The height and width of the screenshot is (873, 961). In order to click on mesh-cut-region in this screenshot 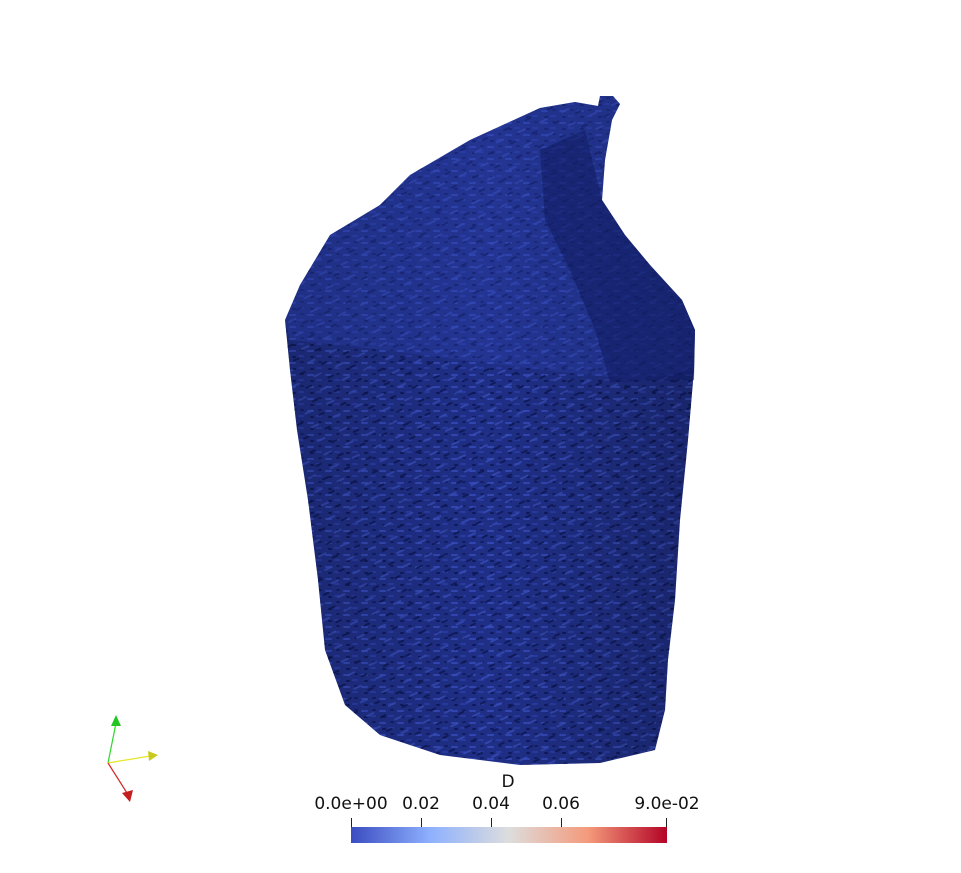, I will do `click(617, 256)`.